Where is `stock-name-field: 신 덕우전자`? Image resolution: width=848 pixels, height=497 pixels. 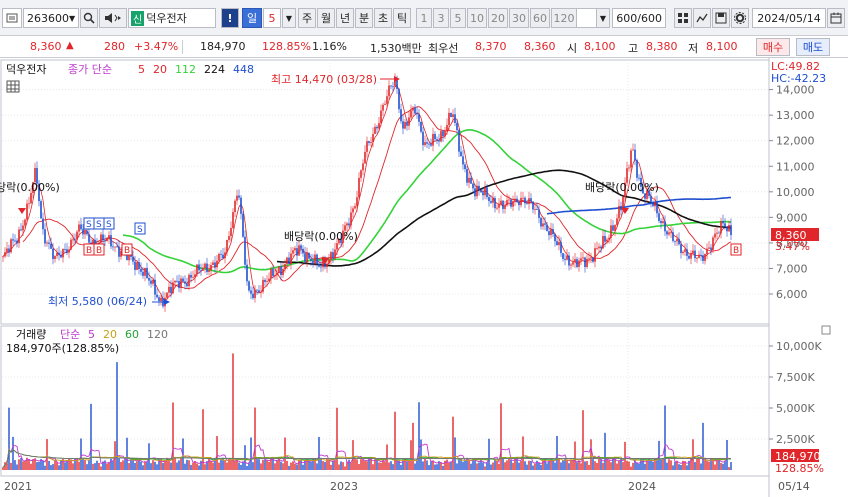 stock-name-field: 신 덕우전자 is located at coordinates (172, 18).